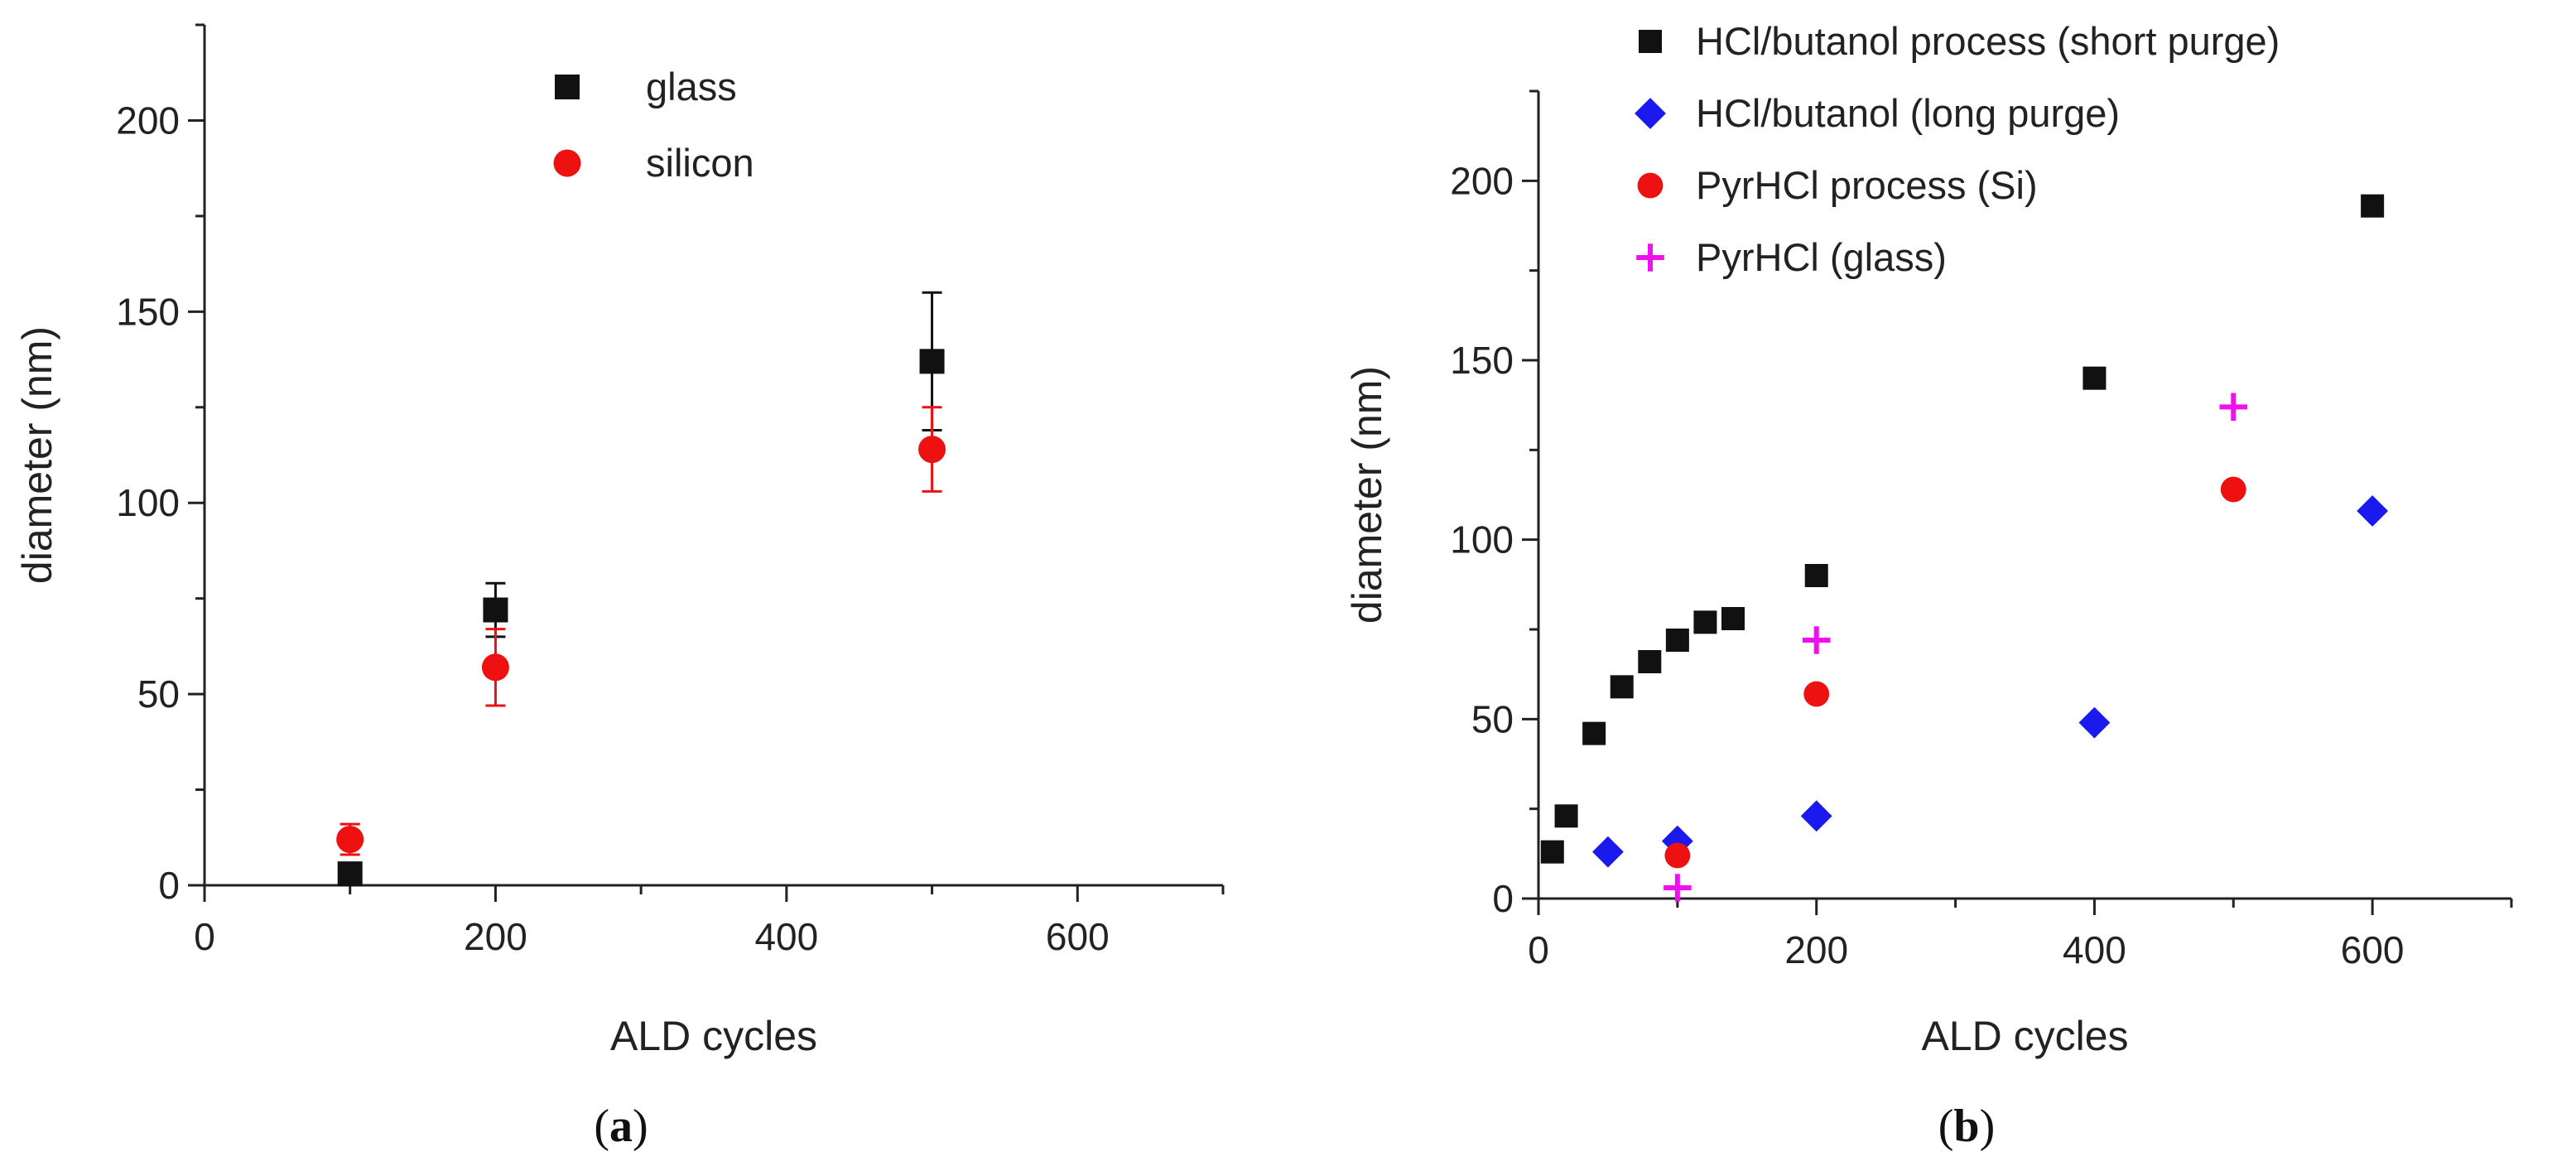  I want to click on panel-b-y-axis-title: diameter (nm), so click(1367, 495).